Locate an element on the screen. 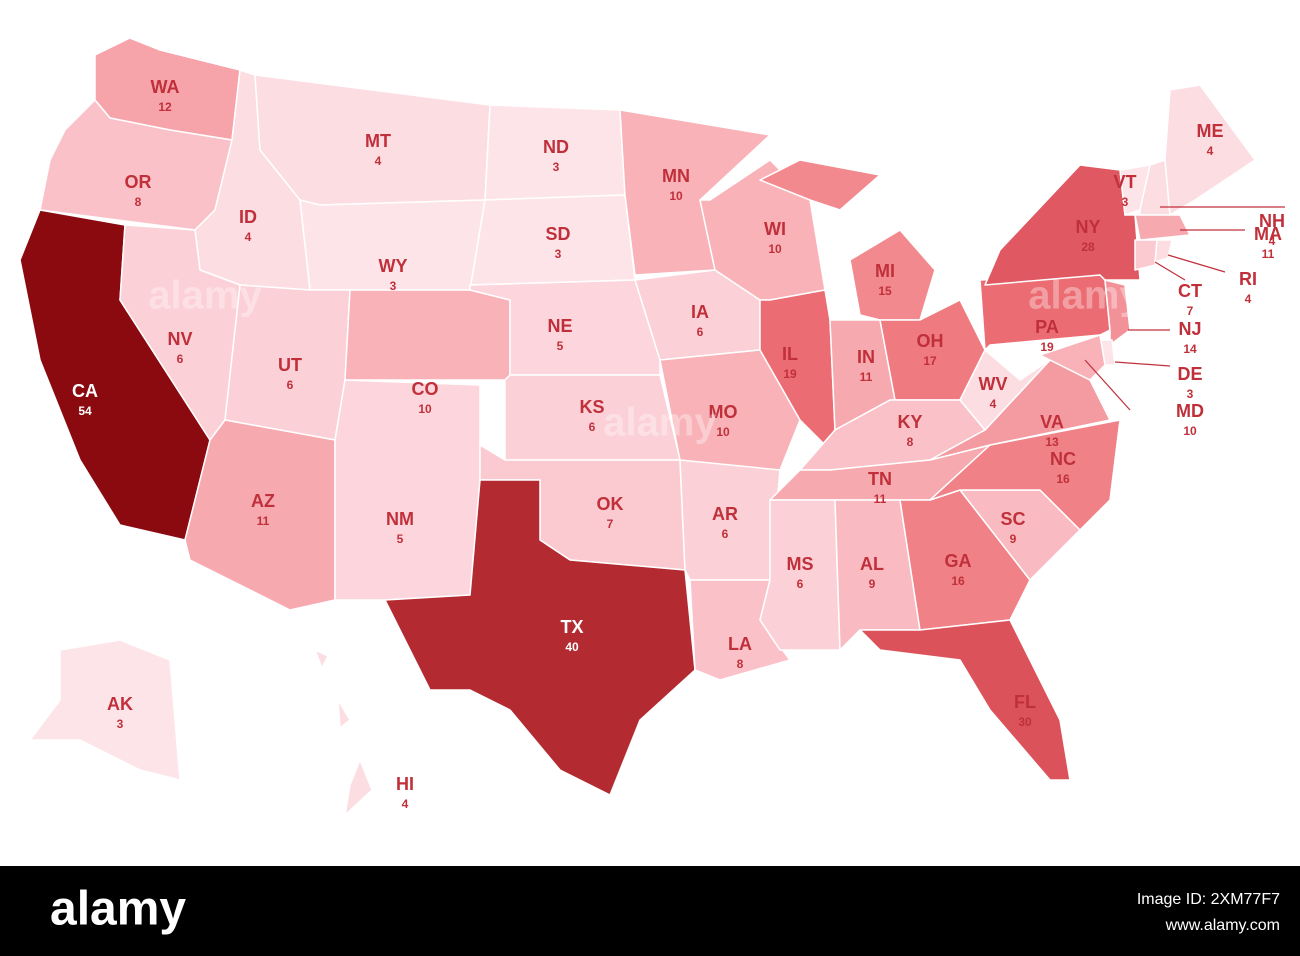 The image size is (1300, 956). state-abbr: PA is located at coordinates (1047, 327).